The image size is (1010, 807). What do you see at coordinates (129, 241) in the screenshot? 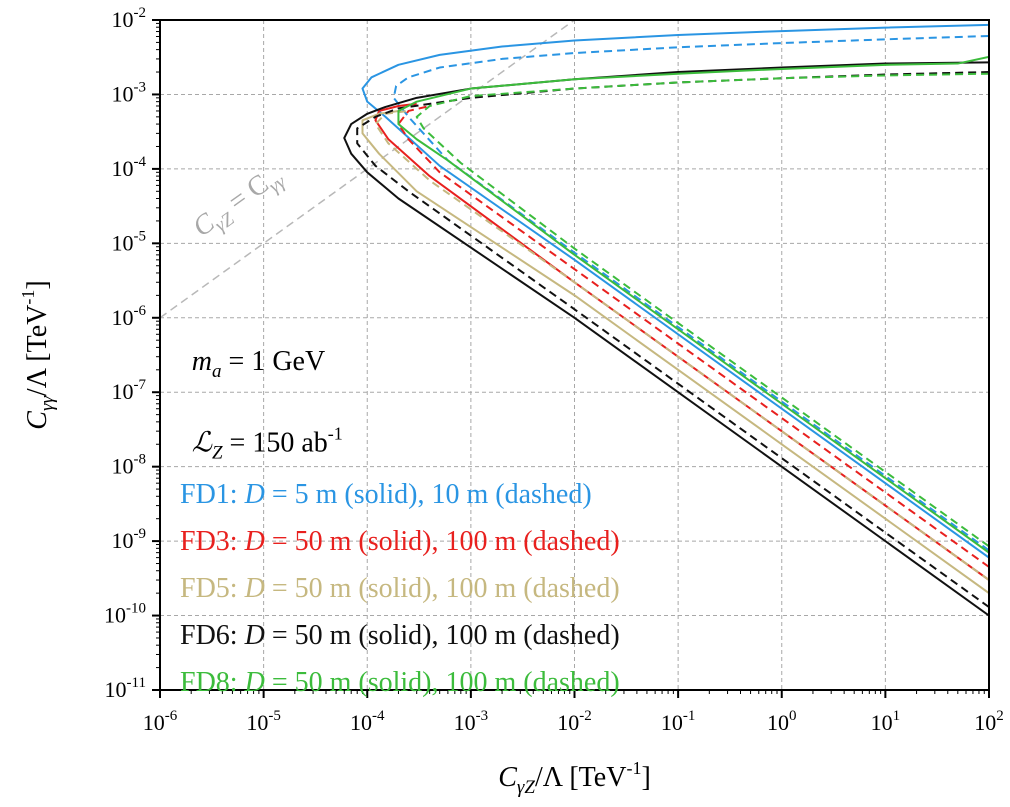
I see `y-tick-label: 10⁻⁵` at bounding box center [129, 241].